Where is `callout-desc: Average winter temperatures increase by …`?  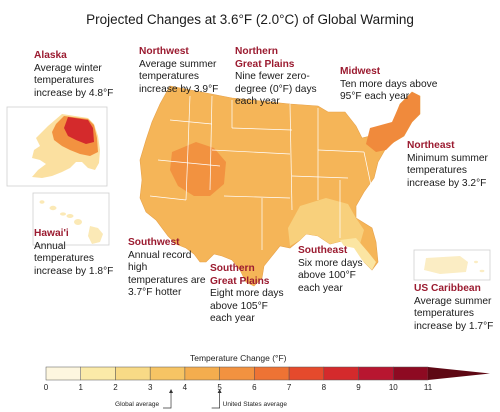
callout-desc: Average winter temperatures increase by … is located at coordinates (74, 80).